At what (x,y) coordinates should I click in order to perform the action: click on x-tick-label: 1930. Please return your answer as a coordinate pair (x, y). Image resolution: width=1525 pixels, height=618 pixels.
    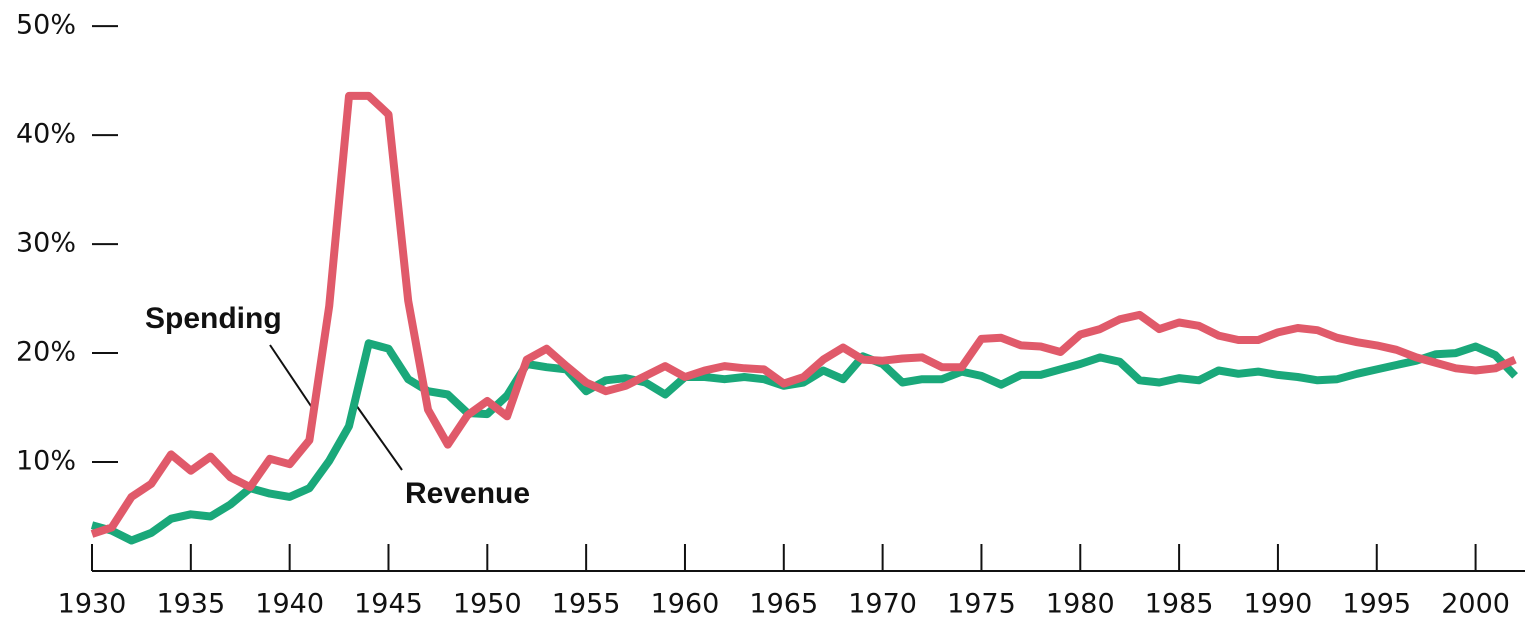
    Looking at the image, I should click on (92, 603).